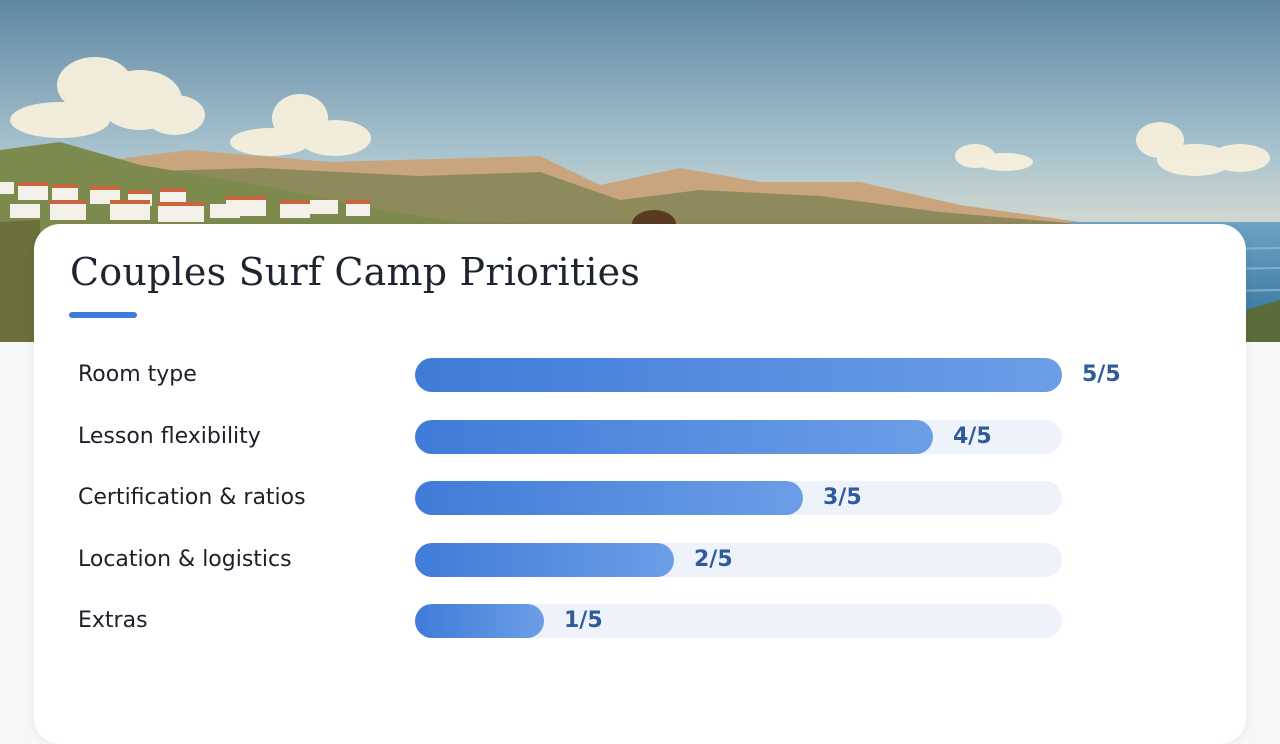 This screenshot has height=744, width=1280. What do you see at coordinates (169, 436) in the screenshot?
I see `category-label: Lesson flexibility` at bounding box center [169, 436].